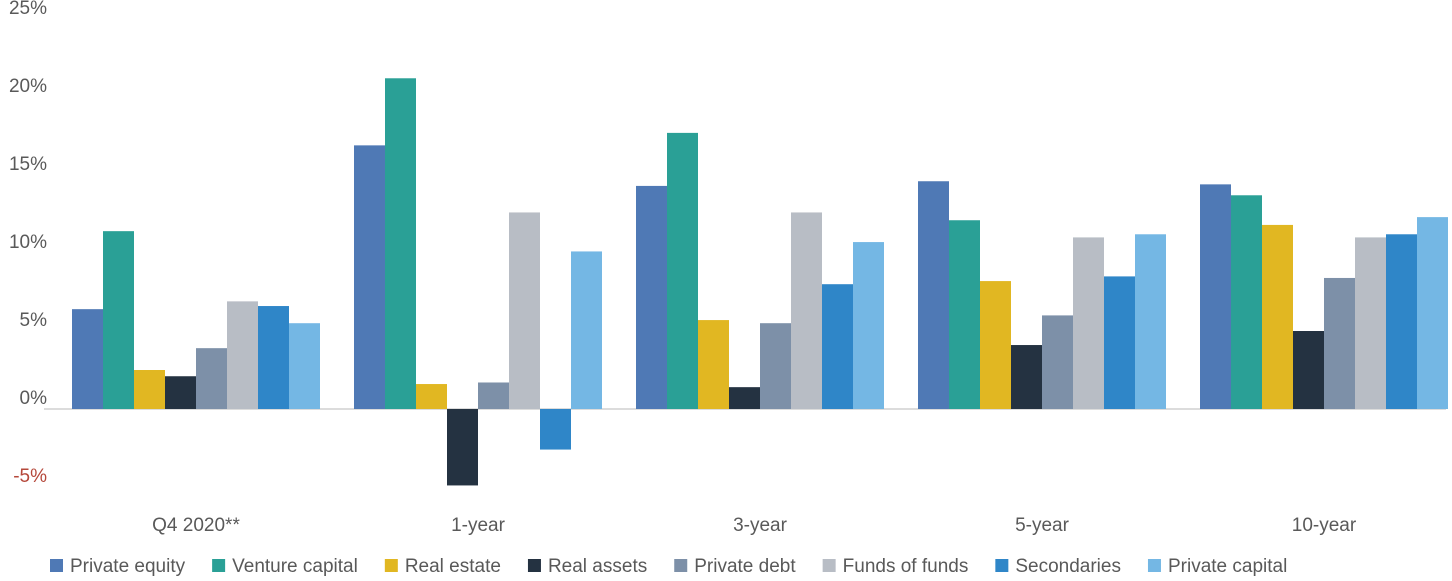 This screenshot has height=581, width=1452. What do you see at coordinates (1227, 566) in the screenshot?
I see `legend-label: Private capital` at bounding box center [1227, 566].